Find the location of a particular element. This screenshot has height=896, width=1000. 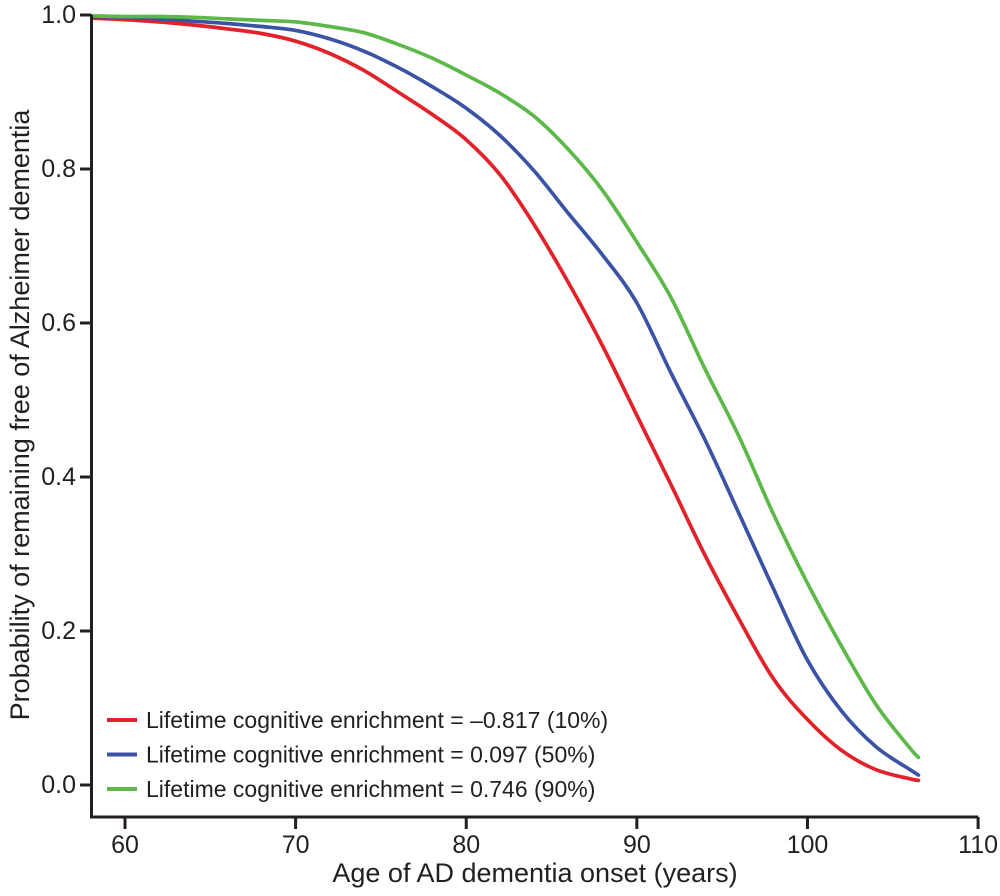

x-tick-label: 60 is located at coordinates (125, 845).